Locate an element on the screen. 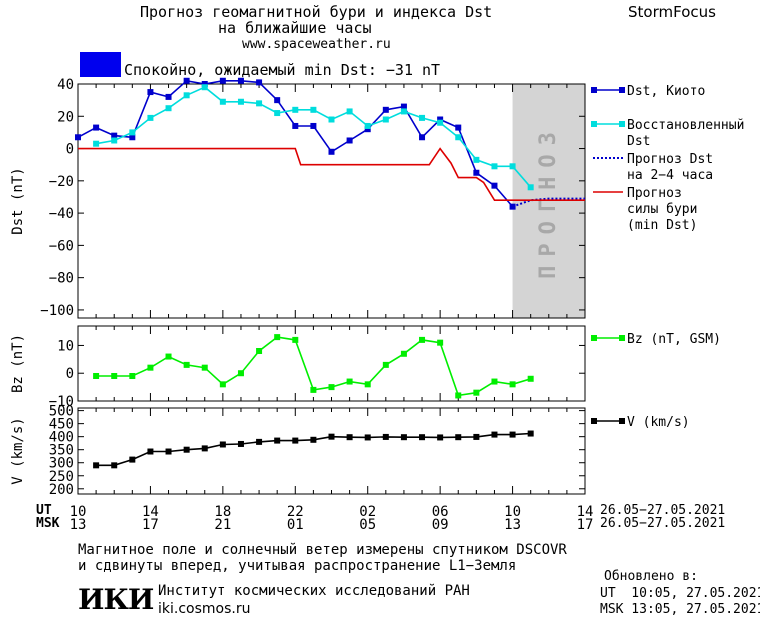 The width and height of the screenshot is (760, 620). legend-label-line: (min Dst) is located at coordinates (662, 225).